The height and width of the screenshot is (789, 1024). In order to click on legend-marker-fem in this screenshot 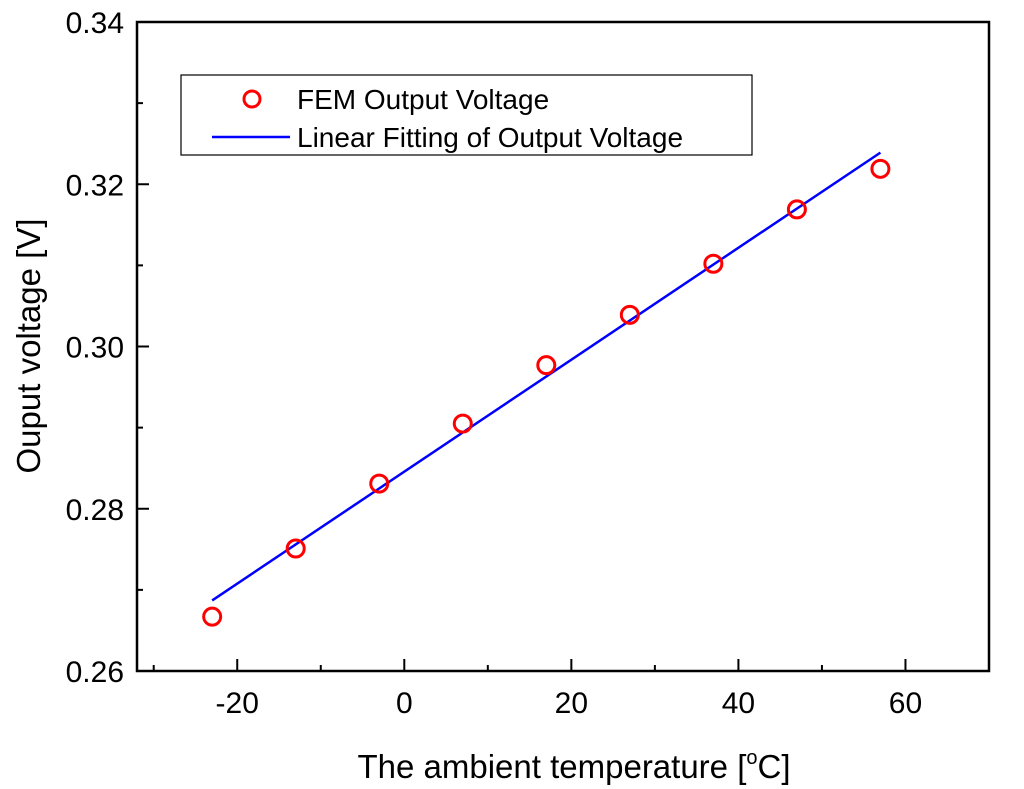, I will do `click(252, 99)`.